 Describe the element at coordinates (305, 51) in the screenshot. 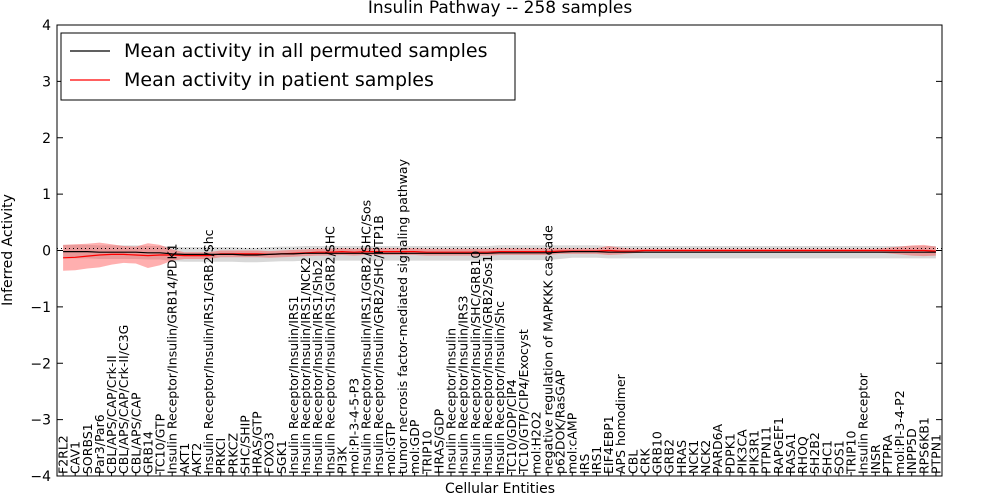

I see `legend-label-permuted: Mean activity in all permuted samples` at that location.